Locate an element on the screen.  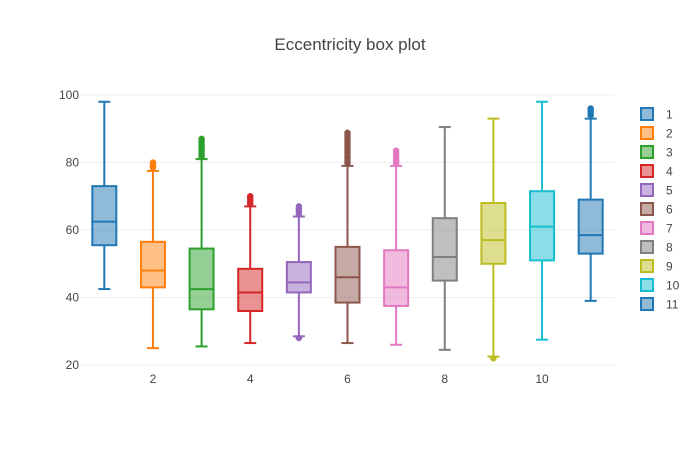
legend-item-3: 3 is located at coordinates (656, 152).